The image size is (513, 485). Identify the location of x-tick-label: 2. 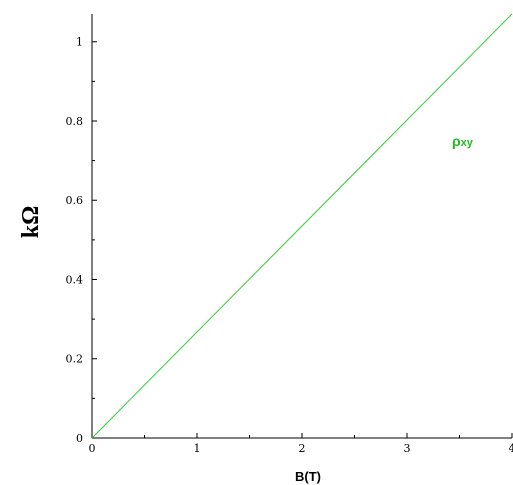
(302, 448).